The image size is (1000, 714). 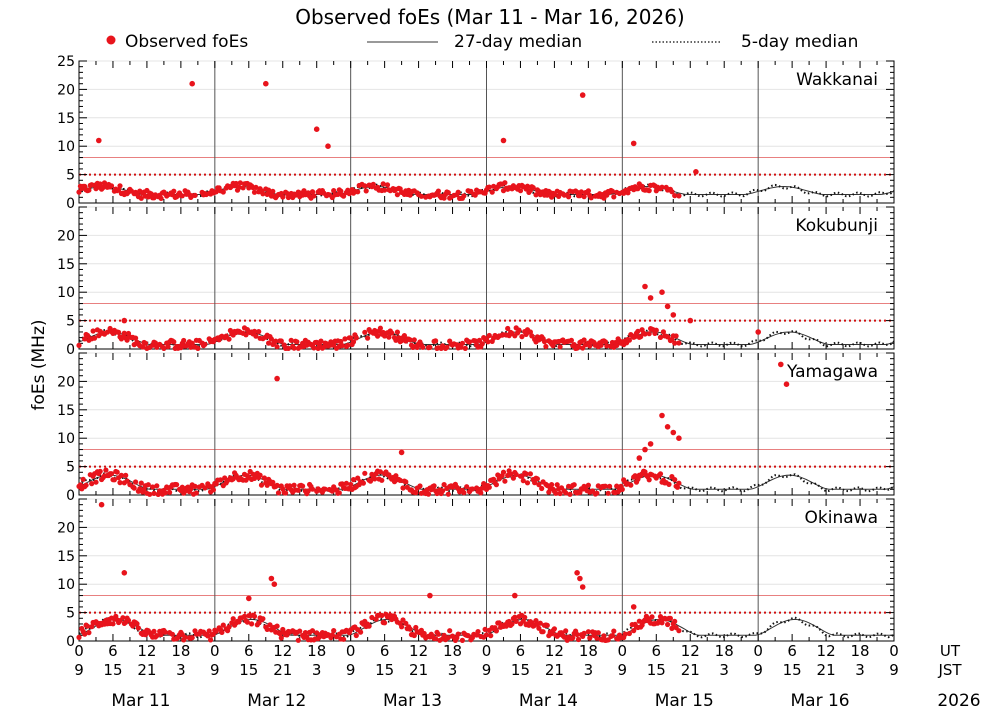 I want to click on legend-observed-label: Observed foEs, so click(x=186, y=42).